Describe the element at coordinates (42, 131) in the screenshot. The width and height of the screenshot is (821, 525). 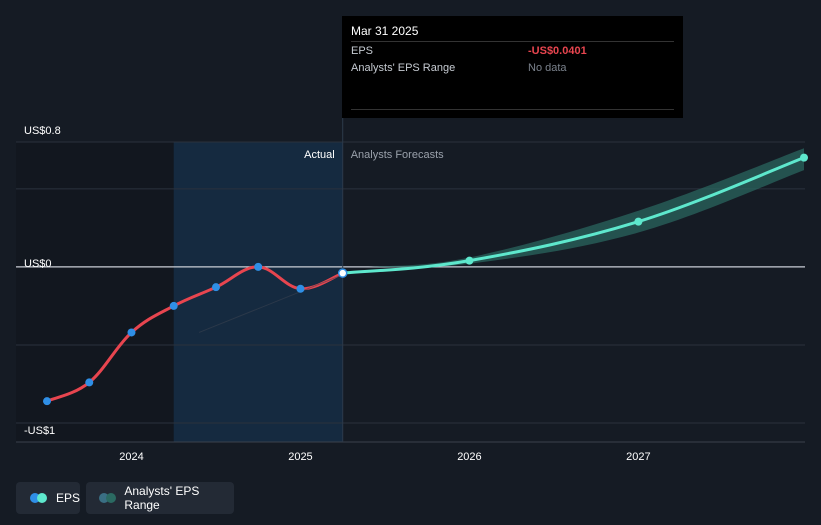
I see `y-tick-label-0: US$0.8` at that location.